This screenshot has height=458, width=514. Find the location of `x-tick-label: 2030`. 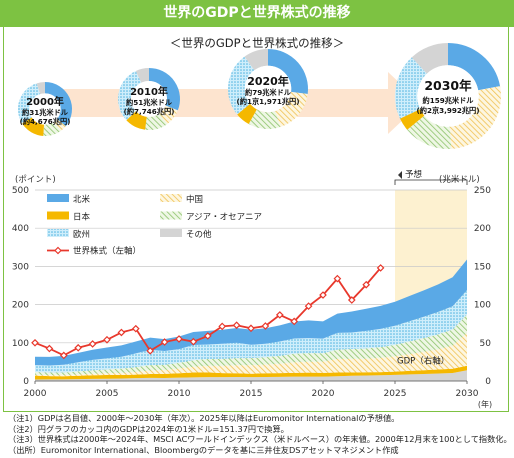

x-tick-label: 2030 is located at coordinates (467, 394).